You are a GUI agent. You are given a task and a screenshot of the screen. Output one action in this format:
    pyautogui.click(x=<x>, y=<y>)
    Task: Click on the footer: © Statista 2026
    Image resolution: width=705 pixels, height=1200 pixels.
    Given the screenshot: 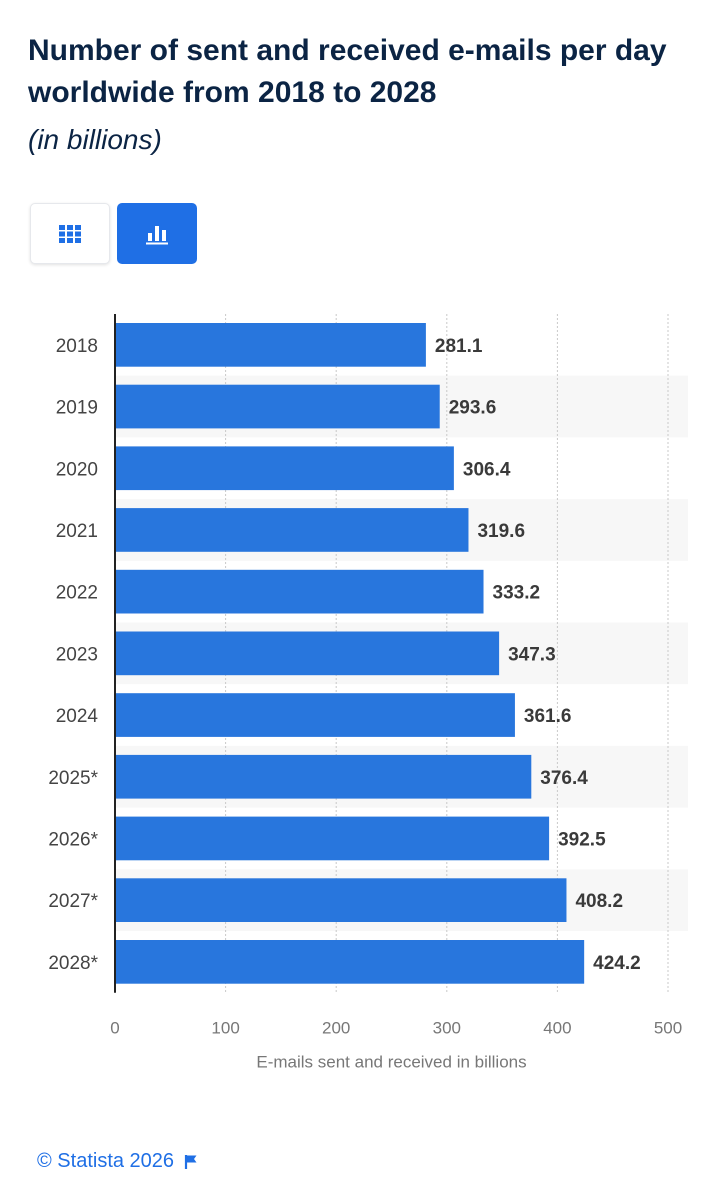 What is the action you would take?
    pyautogui.click(x=117, y=1161)
    